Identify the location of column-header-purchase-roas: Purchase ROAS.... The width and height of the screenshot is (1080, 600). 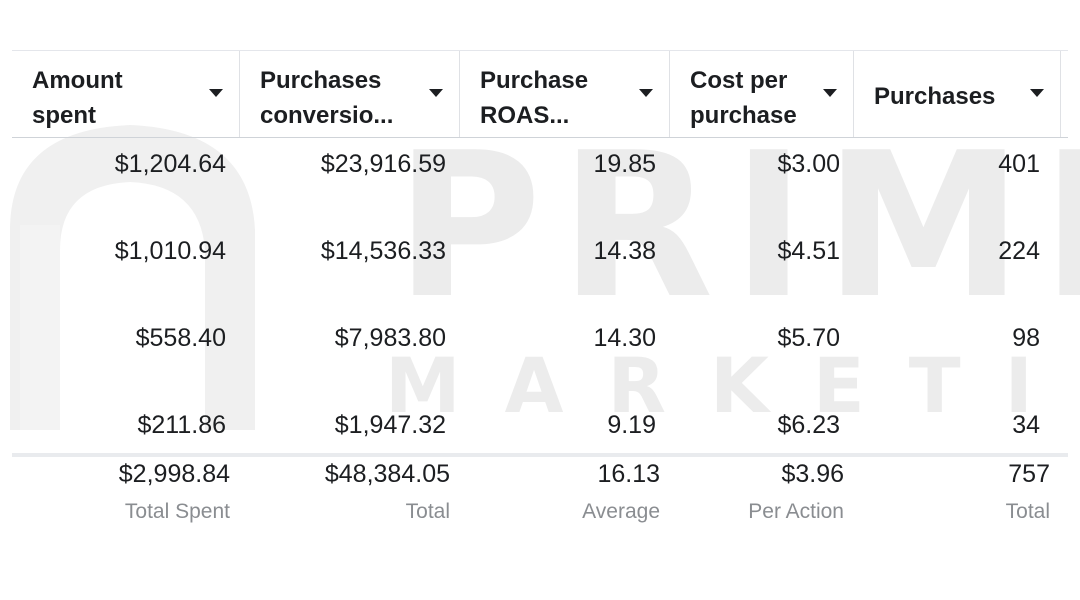
(565, 94).